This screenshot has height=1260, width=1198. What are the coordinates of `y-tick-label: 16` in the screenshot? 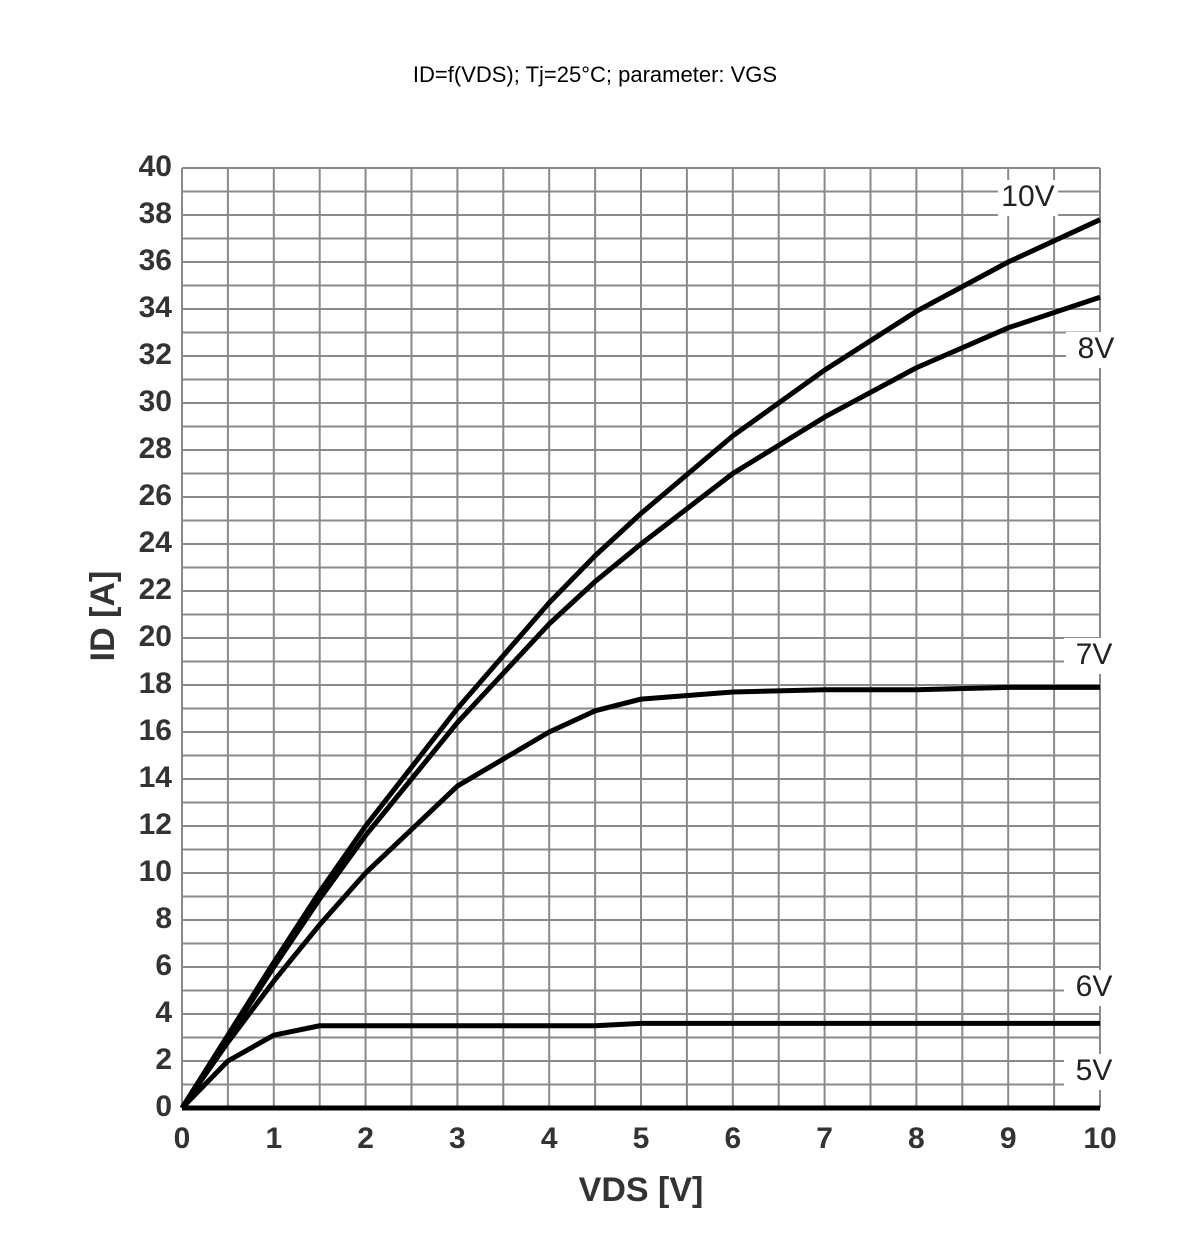 It's located at (155, 730).